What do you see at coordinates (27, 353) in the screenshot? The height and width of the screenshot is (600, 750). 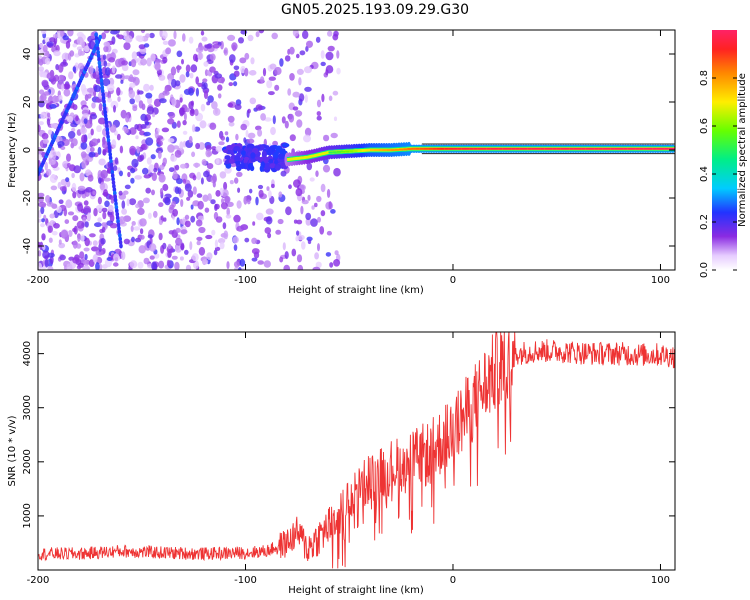 I see `y-tick-label: 4000` at bounding box center [27, 353].